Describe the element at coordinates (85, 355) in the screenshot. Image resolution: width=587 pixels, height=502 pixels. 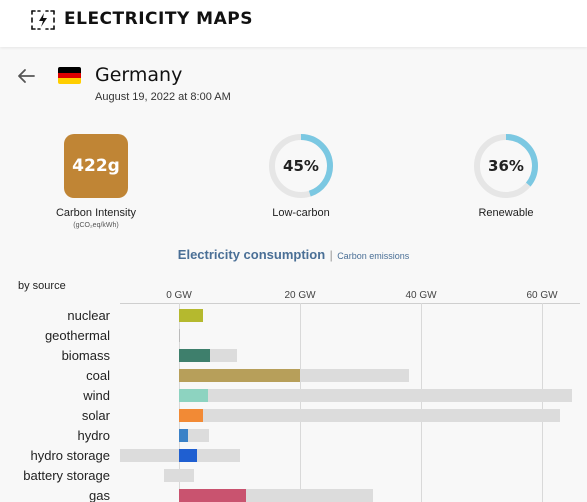
I see `source-label-biomass: biomass` at that location.